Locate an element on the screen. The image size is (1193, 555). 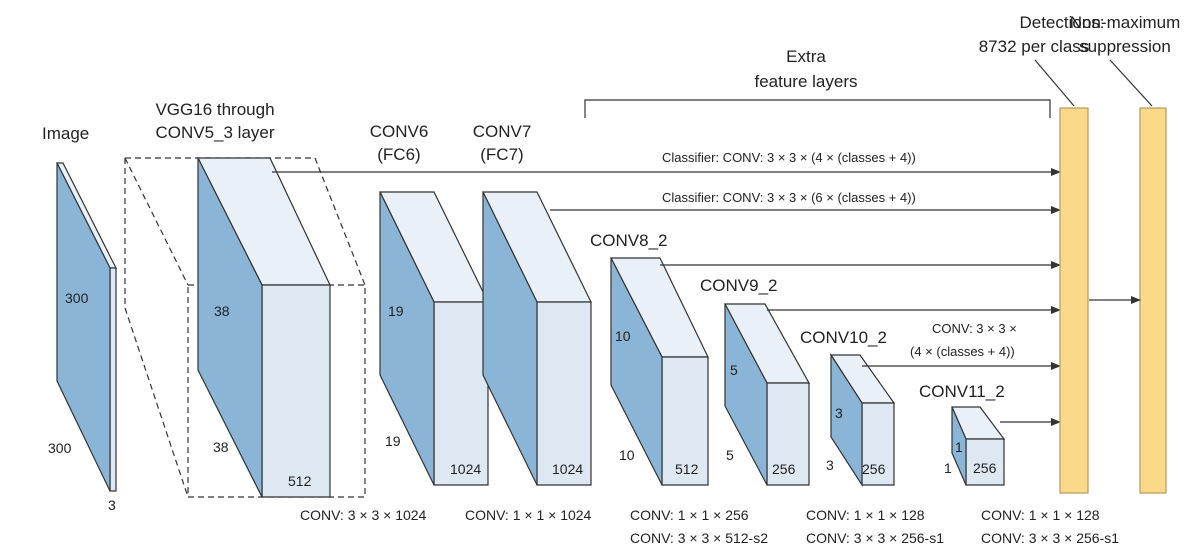
conv10-block is located at coordinates (862, 420).